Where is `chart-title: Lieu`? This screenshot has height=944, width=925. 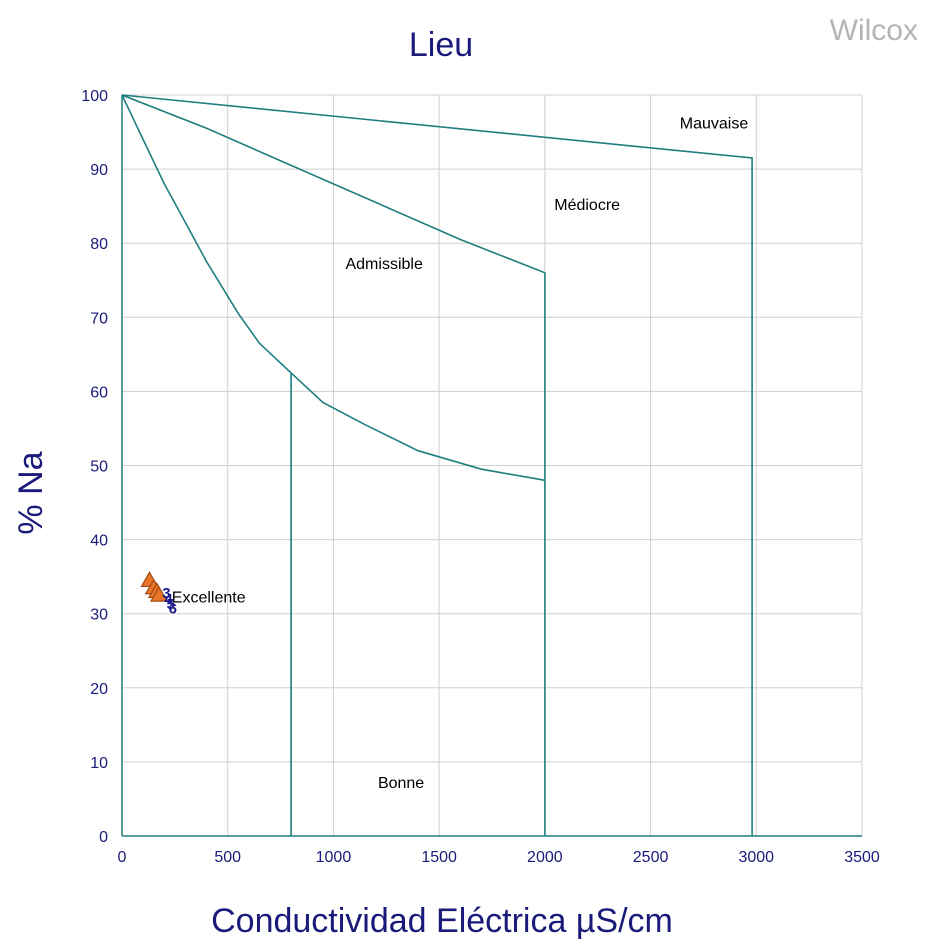
chart-title: Lieu is located at coordinates (441, 45).